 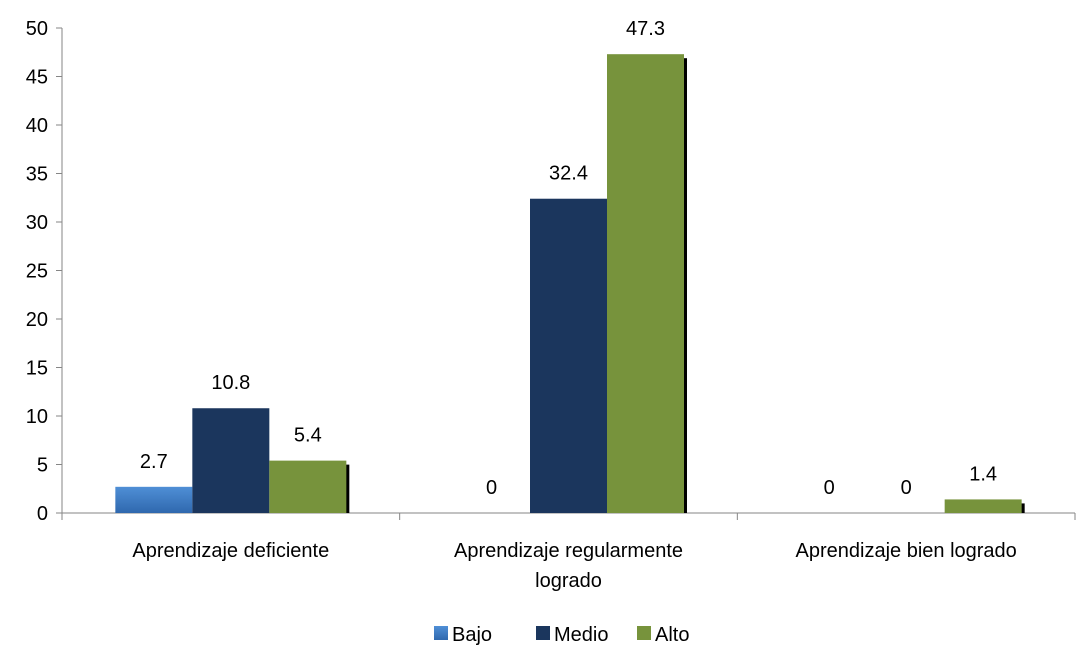 I want to click on legend-label-medio: Medio, so click(x=581, y=635).